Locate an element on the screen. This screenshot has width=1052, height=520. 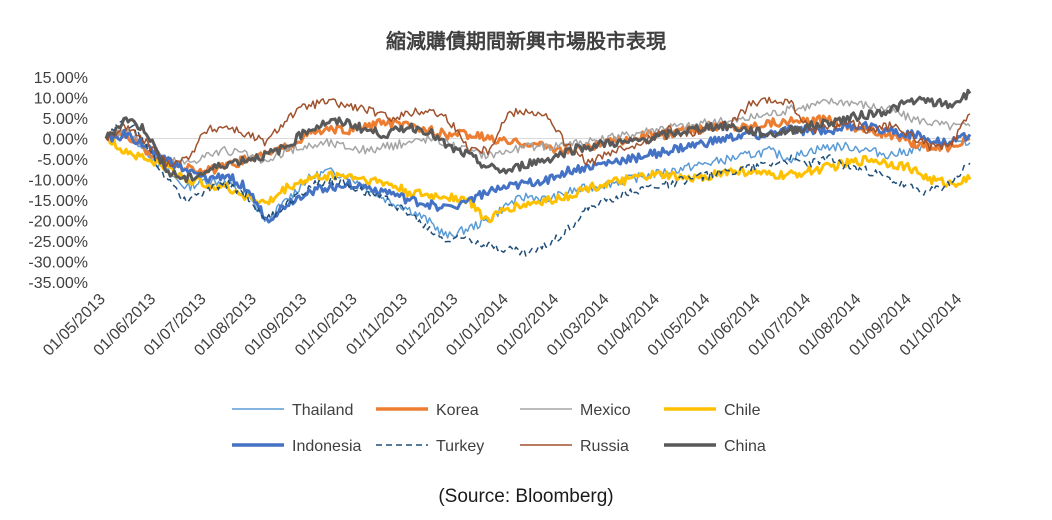
y-tick-label: -10.00% is located at coordinates (58, 181).